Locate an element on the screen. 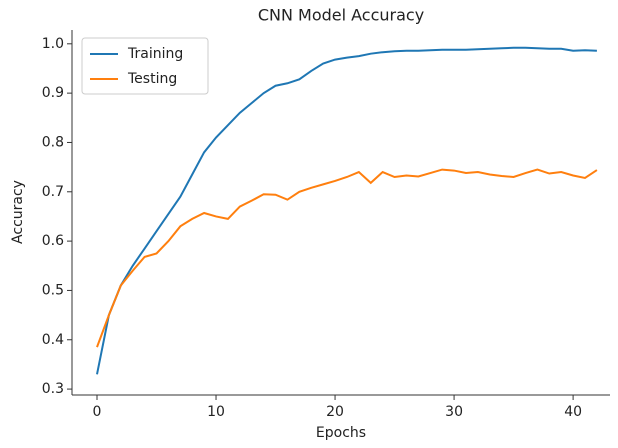  x-tick-label: 10 is located at coordinates (216, 412).